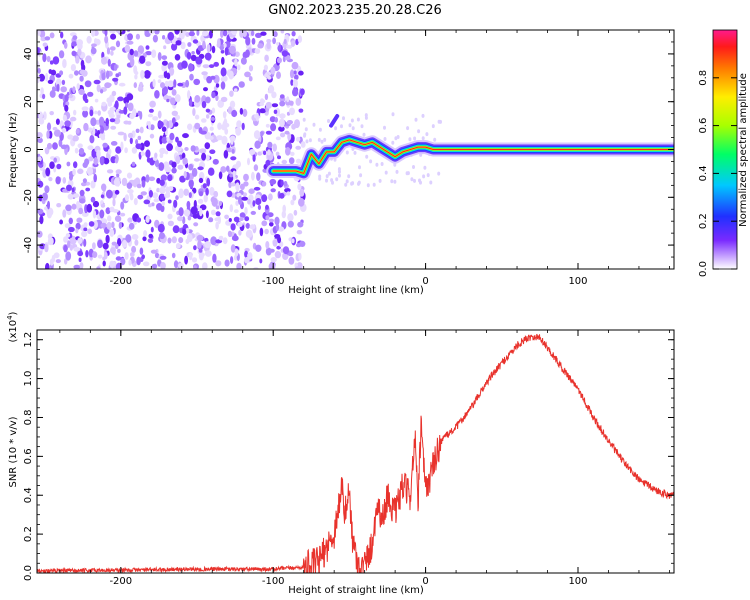  Describe the element at coordinates (703, 126) in the screenshot. I see `colorbar-tick-label: 0.6` at that location.